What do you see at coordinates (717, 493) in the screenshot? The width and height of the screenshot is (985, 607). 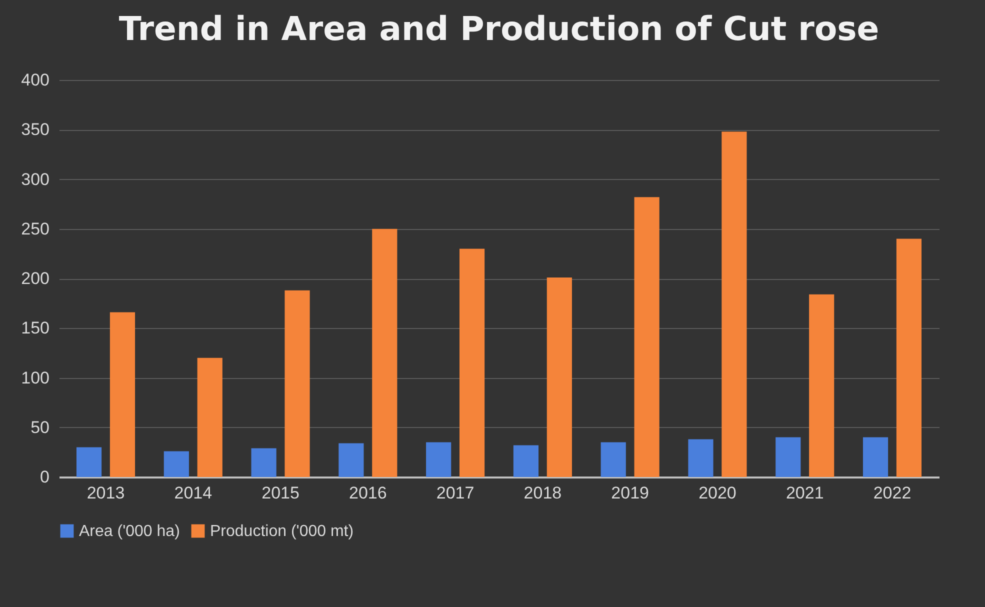 I see `x-tick-label: 2020` at bounding box center [717, 493].